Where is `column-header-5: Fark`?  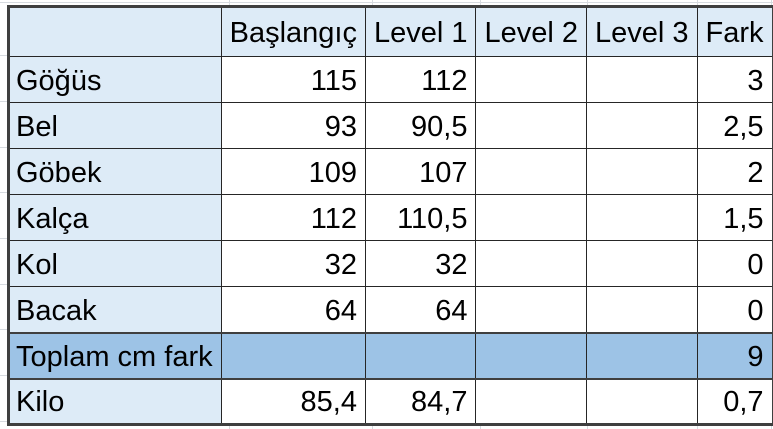
column-header-5: Fark is located at coordinates (734, 31).